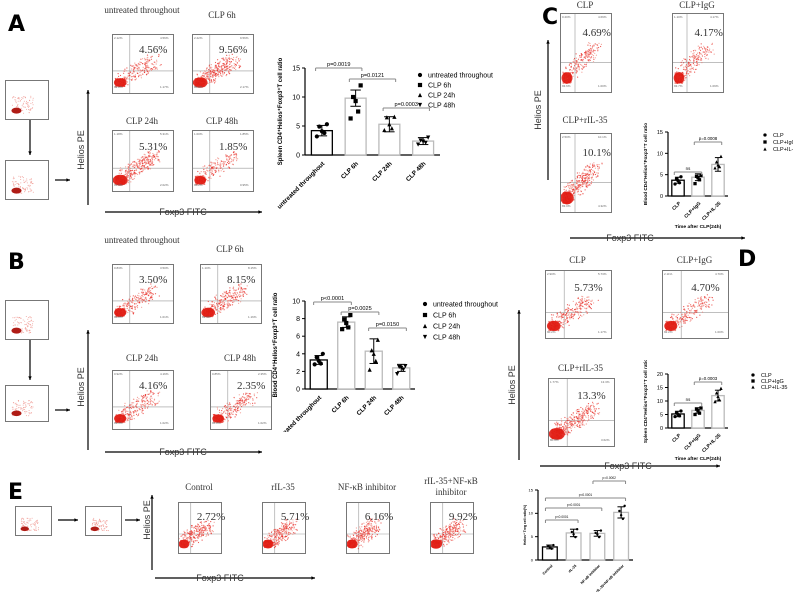 The height and width of the screenshot is (592, 793). What do you see at coordinates (260, 452) in the screenshot?
I see `x-axis-arrow-icon-head` at bounding box center [260, 452].